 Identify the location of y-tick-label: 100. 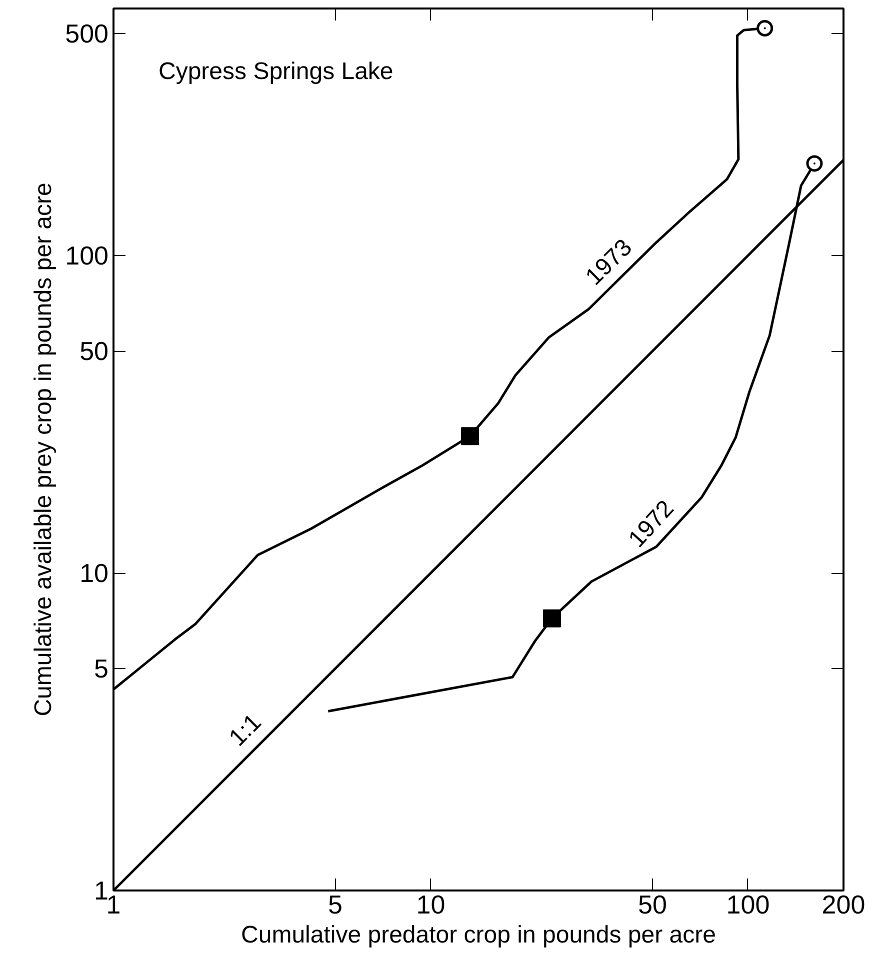
(87, 255).